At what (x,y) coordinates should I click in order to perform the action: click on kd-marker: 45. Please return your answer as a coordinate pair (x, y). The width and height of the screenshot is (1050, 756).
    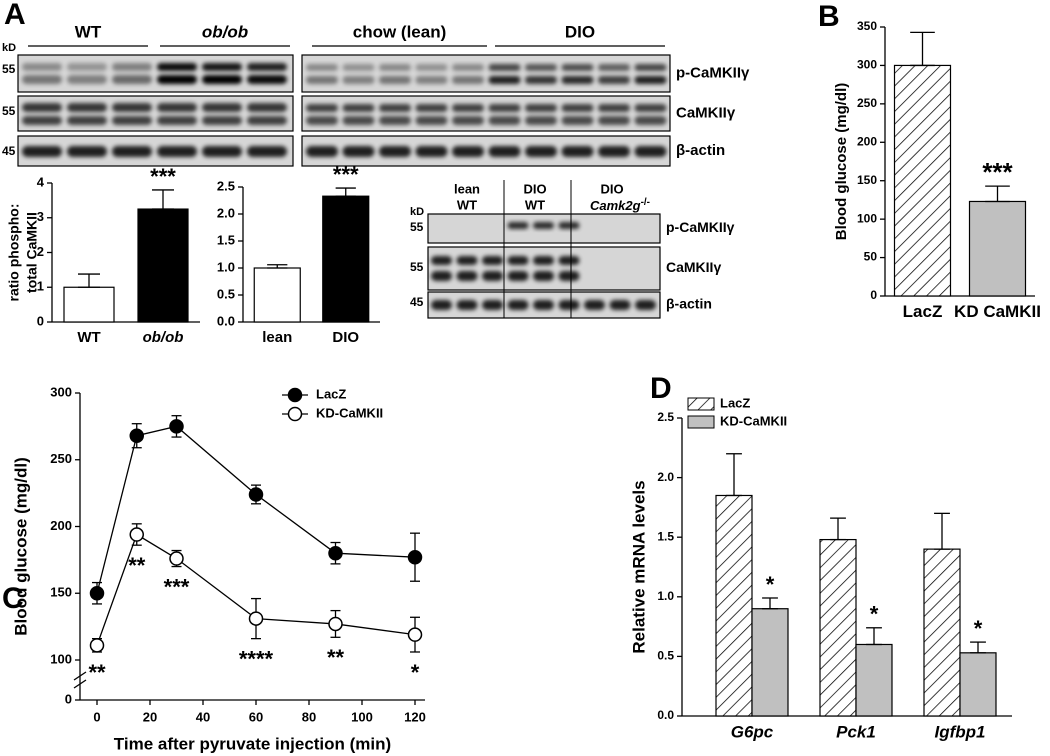
    Looking at the image, I should click on (9, 151).